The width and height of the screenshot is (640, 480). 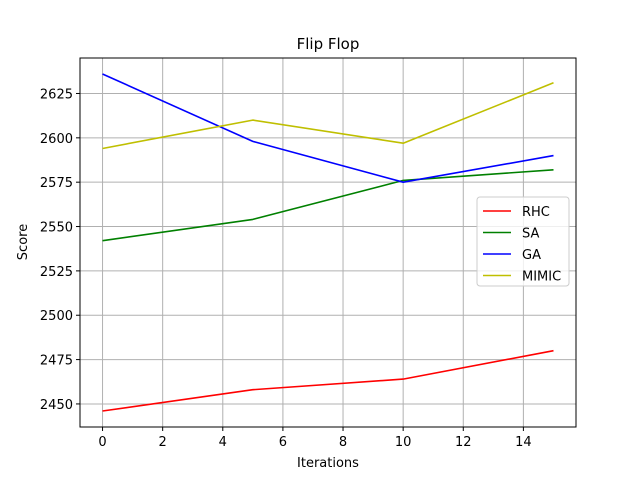 I want to click on x-axis-label: Iterations, so click(x=328, y=463).